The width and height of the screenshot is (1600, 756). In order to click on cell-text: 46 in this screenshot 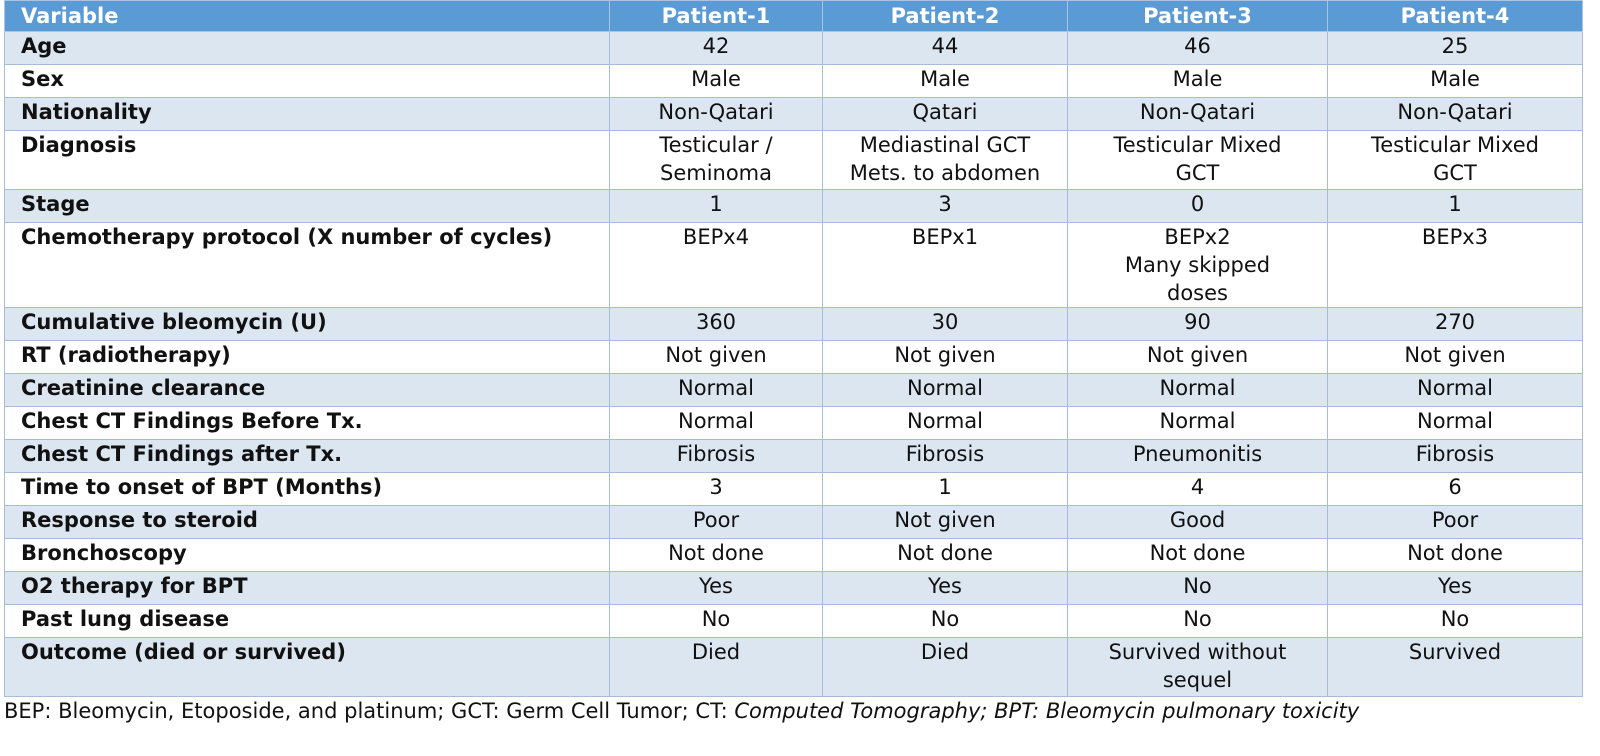, I will do `click(1197, 46)`.